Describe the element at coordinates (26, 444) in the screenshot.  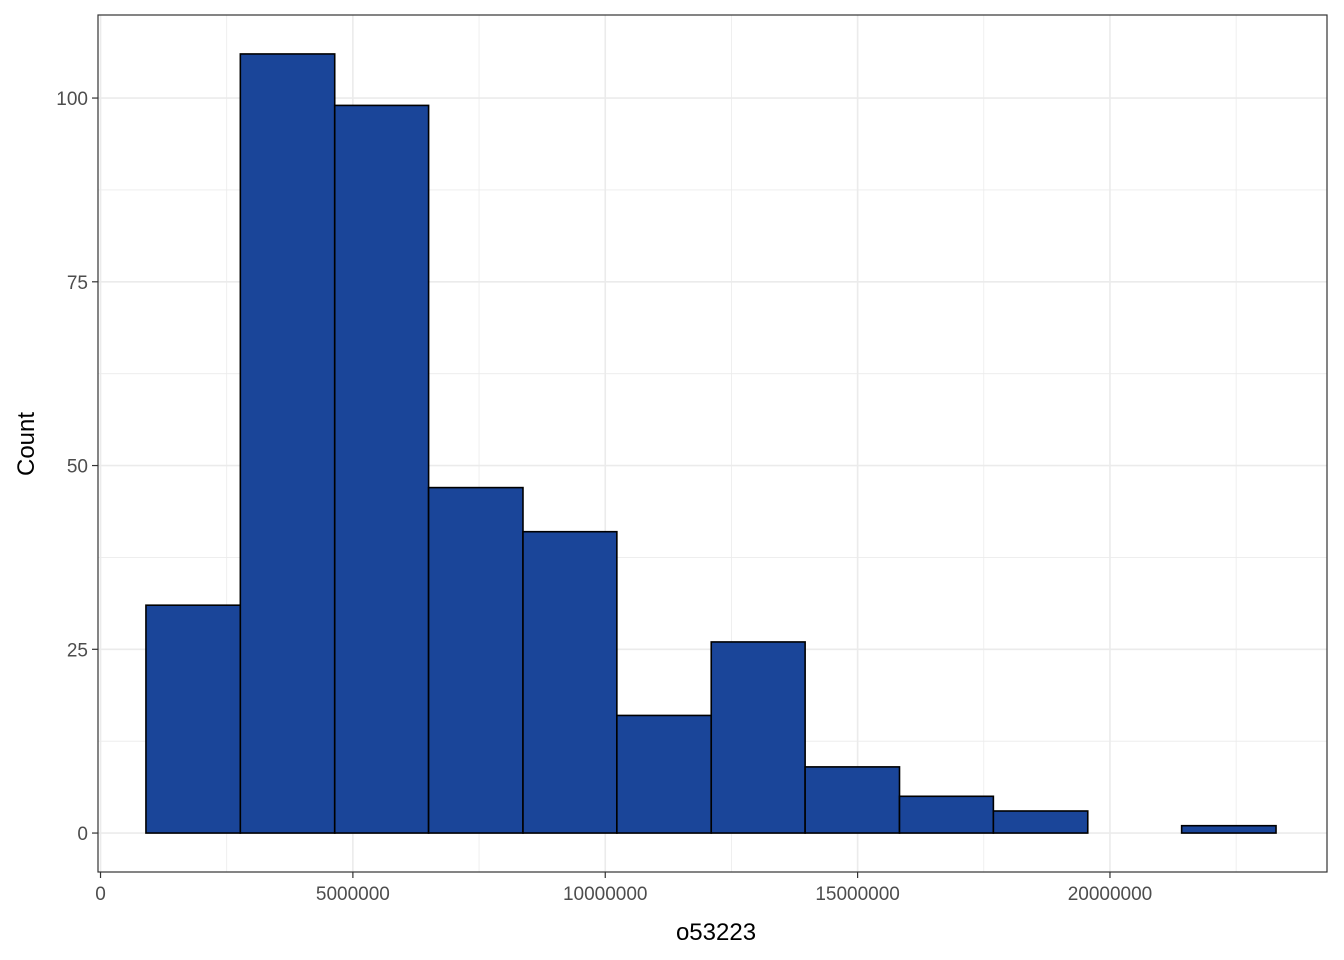
I see `y-axis-title: Count` at that location.